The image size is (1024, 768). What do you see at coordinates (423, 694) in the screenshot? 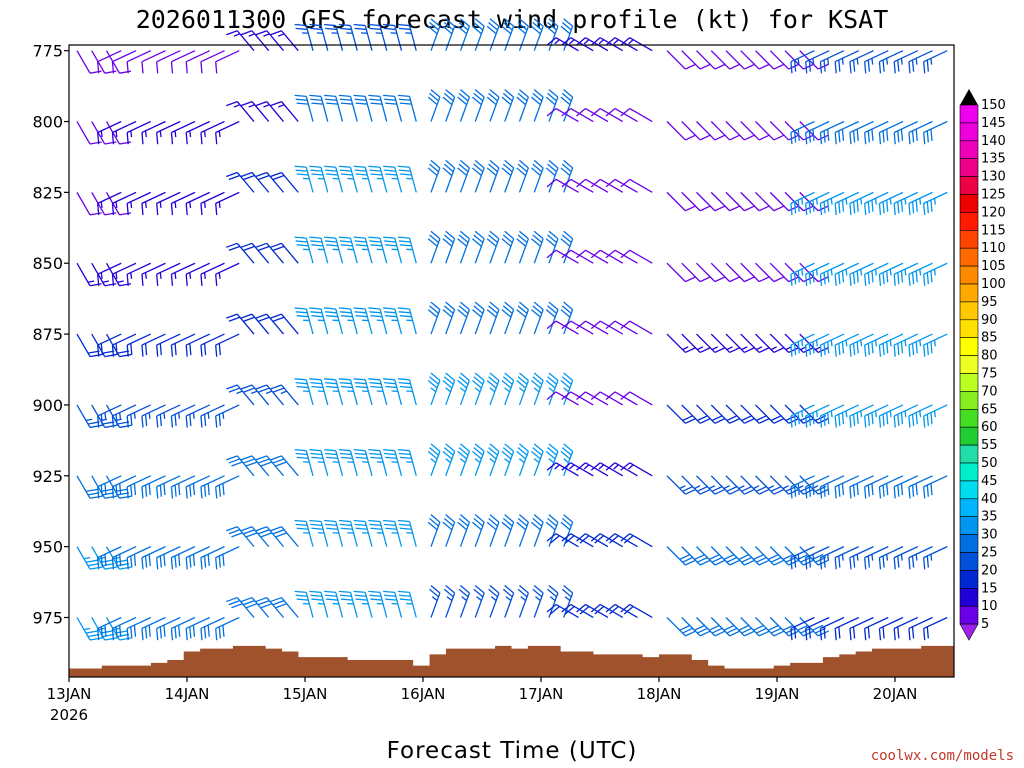
I see `x-tick-label: 16JAN` at bounding box center [423, 694].